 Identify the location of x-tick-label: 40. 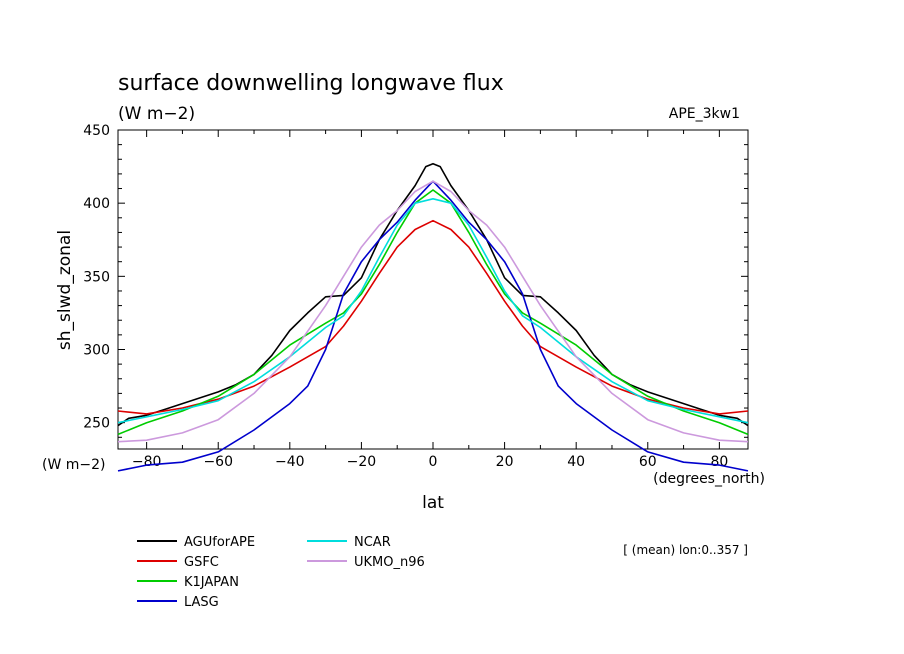
(576, 462).